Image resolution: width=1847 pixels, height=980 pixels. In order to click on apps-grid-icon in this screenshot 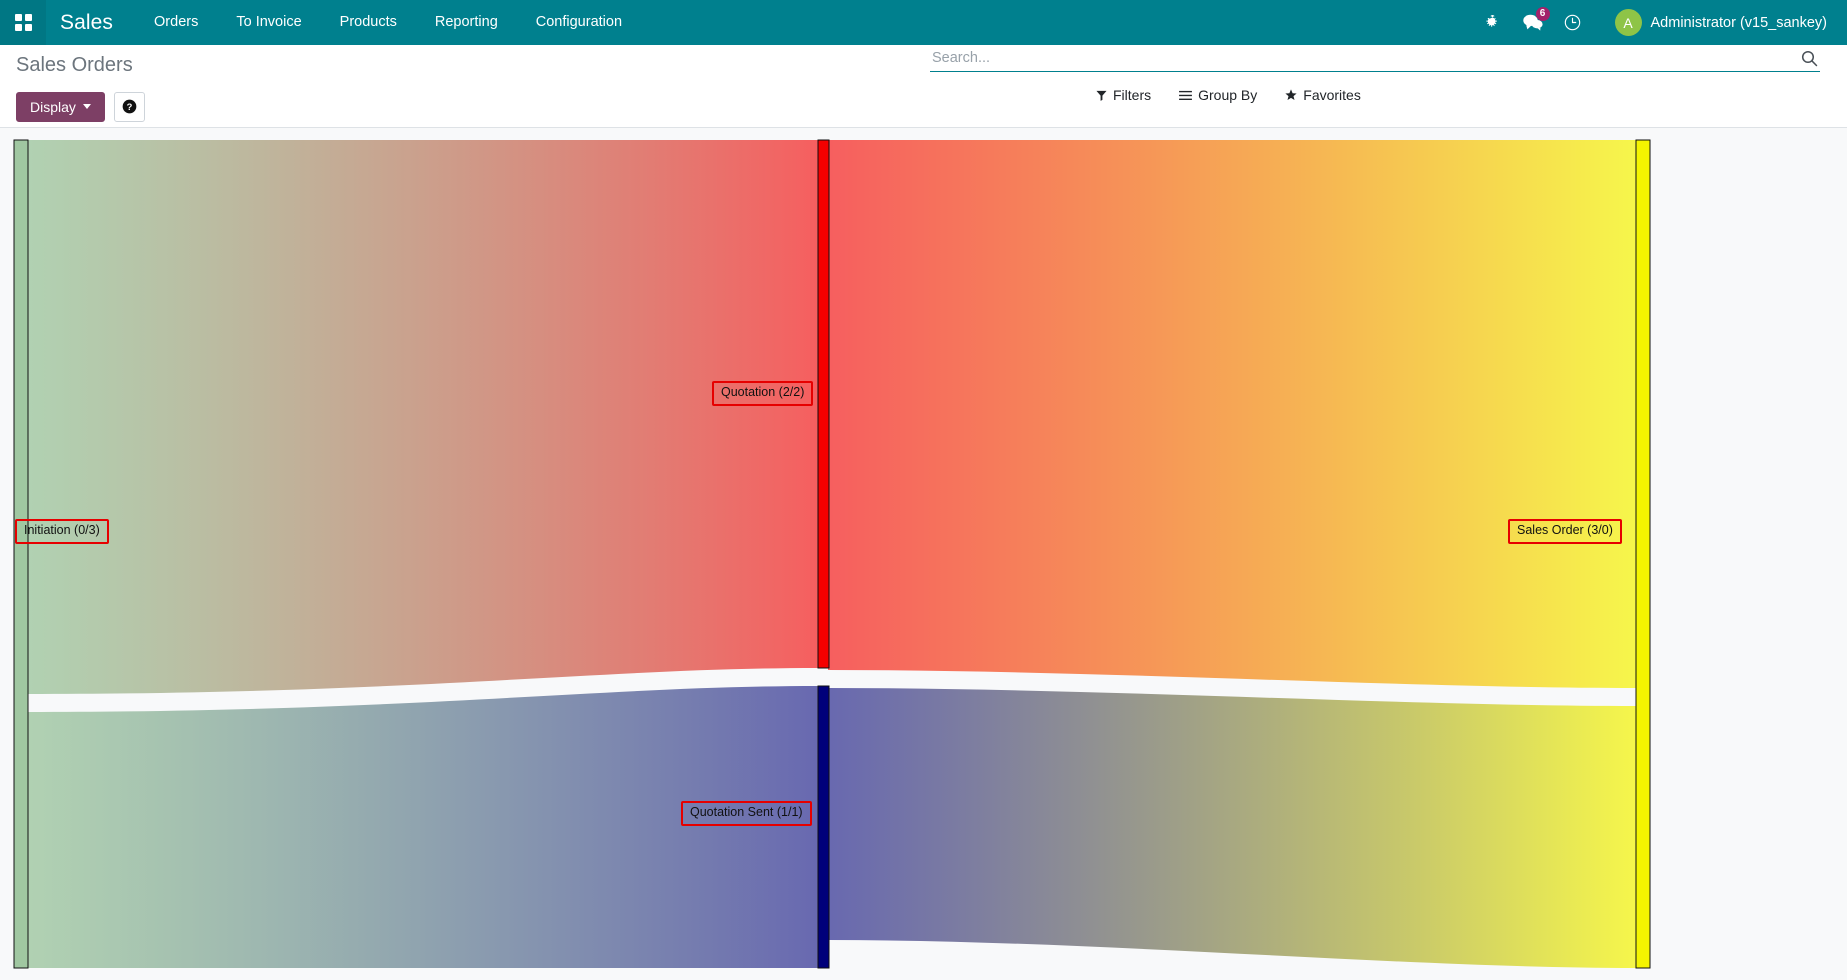, I will do `click(23, 22)`.